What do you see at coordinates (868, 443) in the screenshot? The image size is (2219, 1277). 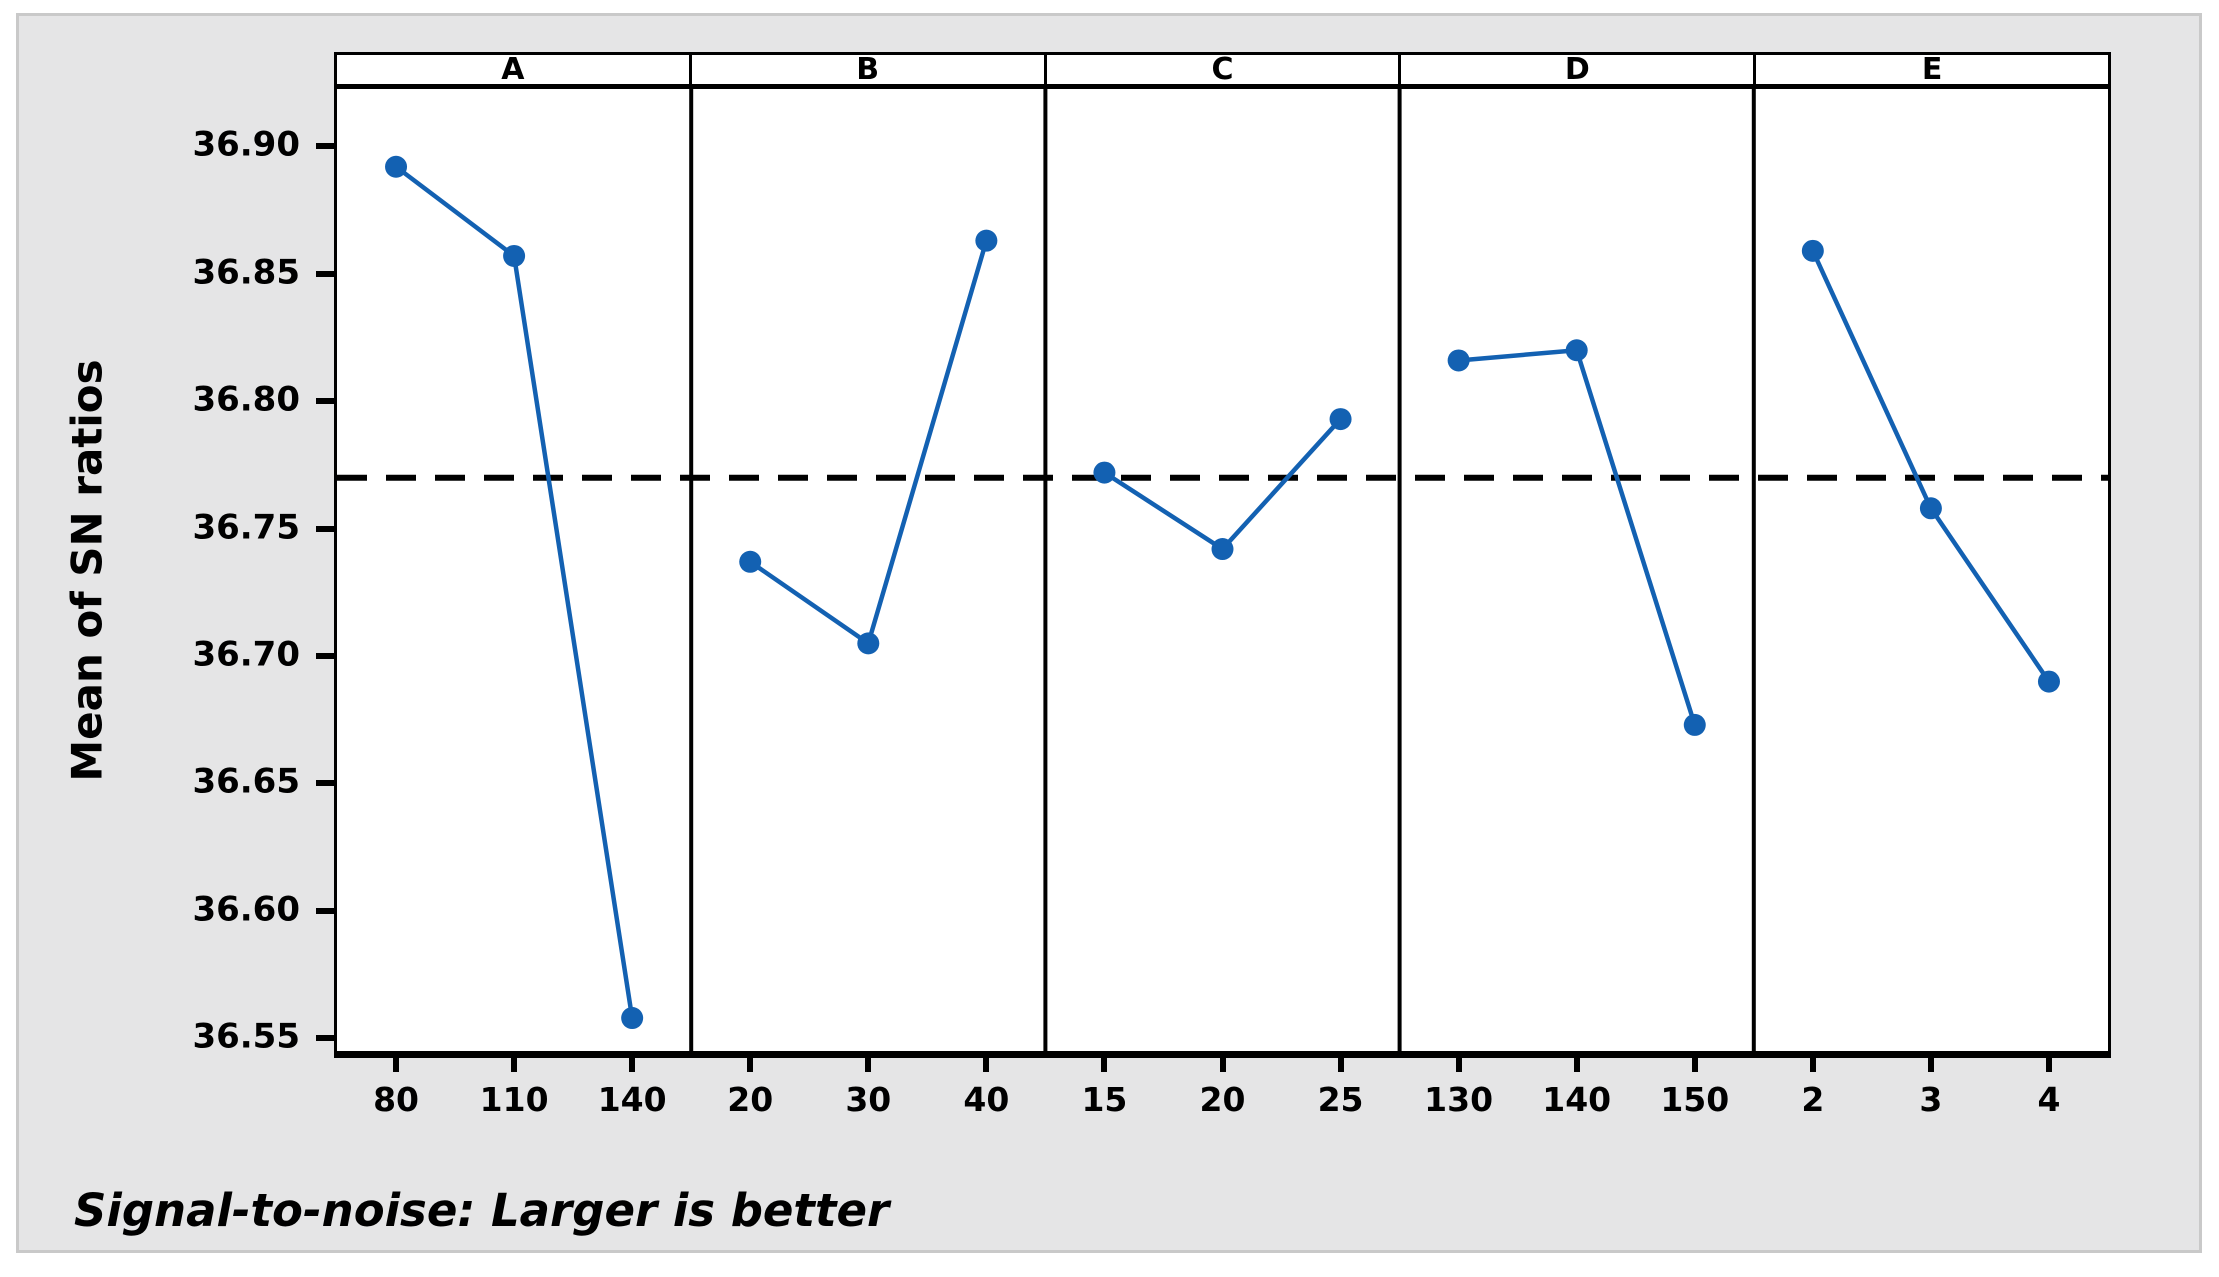 I see `series-line-B` at bounding box center [868, 443].